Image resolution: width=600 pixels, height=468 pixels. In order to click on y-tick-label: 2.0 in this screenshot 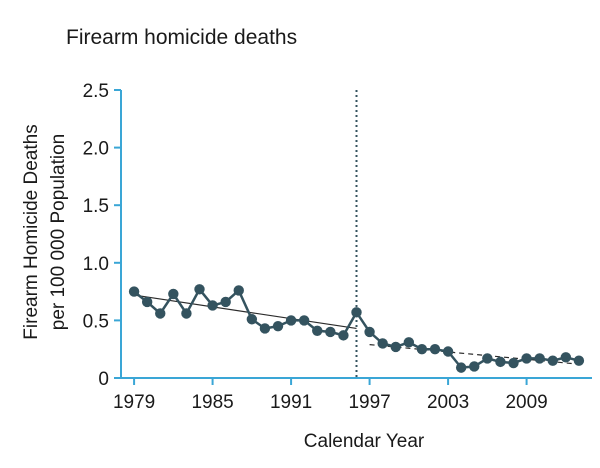, I will do `click(96, 149)`.